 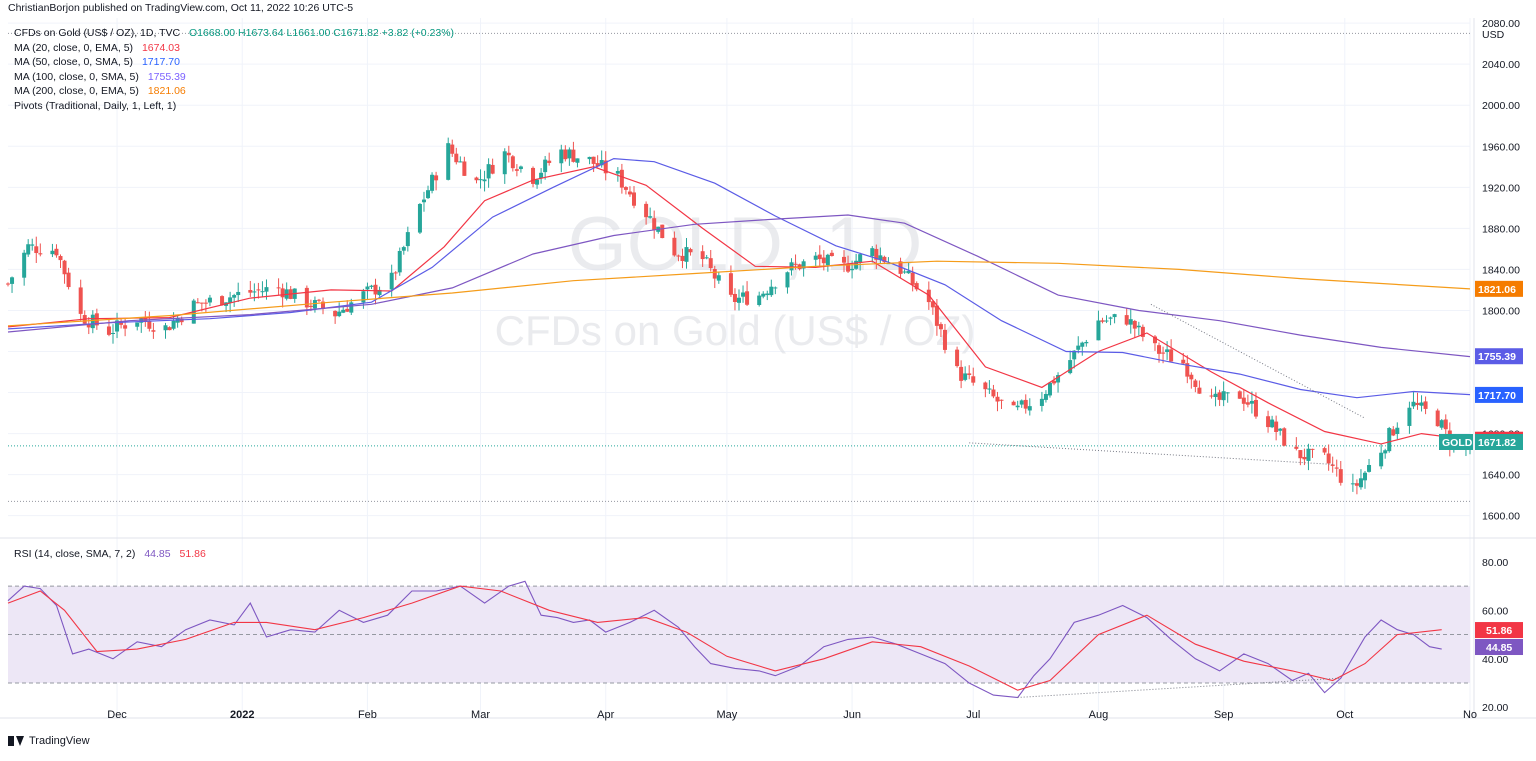 What do you see at coordinates (1151, 453) in the screenshot?
I see `support-trendline` at bounding box center [1151, 453].